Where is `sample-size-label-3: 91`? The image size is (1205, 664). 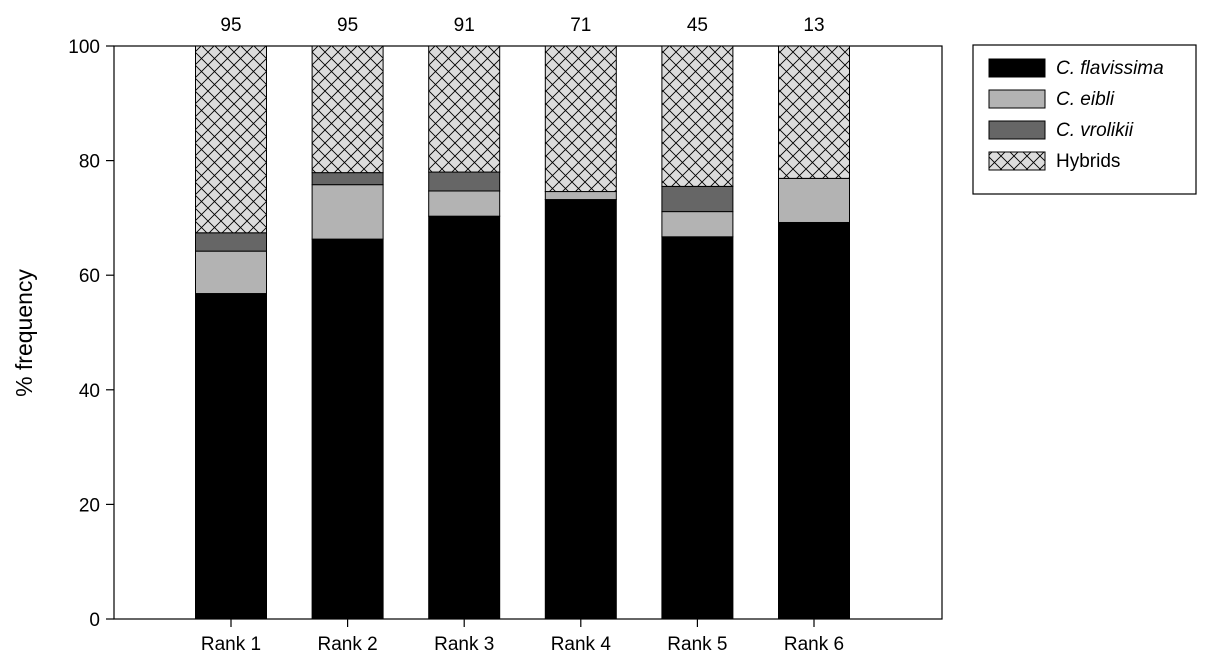 sample-size-label-3: 91 is located at coordinates (464, 25).